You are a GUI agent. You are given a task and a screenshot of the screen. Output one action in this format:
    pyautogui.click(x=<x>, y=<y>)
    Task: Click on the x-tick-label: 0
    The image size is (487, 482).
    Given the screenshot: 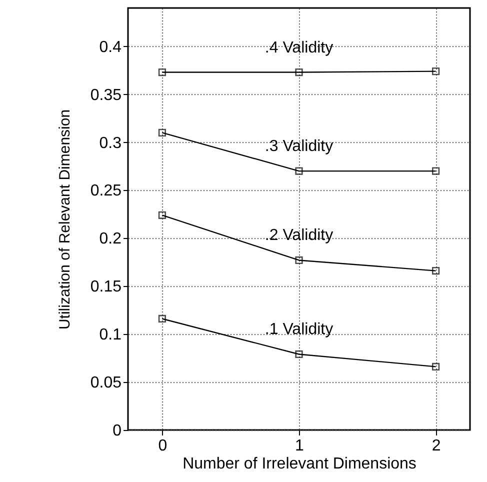 What is the action you would take?
    pyautogui.click(x=163, y=446)
    